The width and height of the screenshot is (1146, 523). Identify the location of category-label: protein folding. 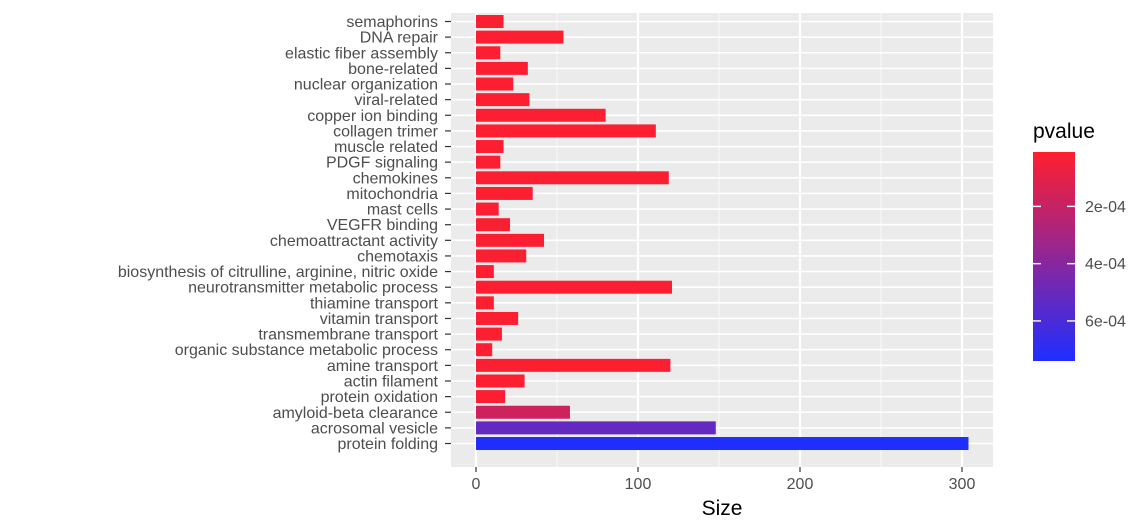
(387, 444).